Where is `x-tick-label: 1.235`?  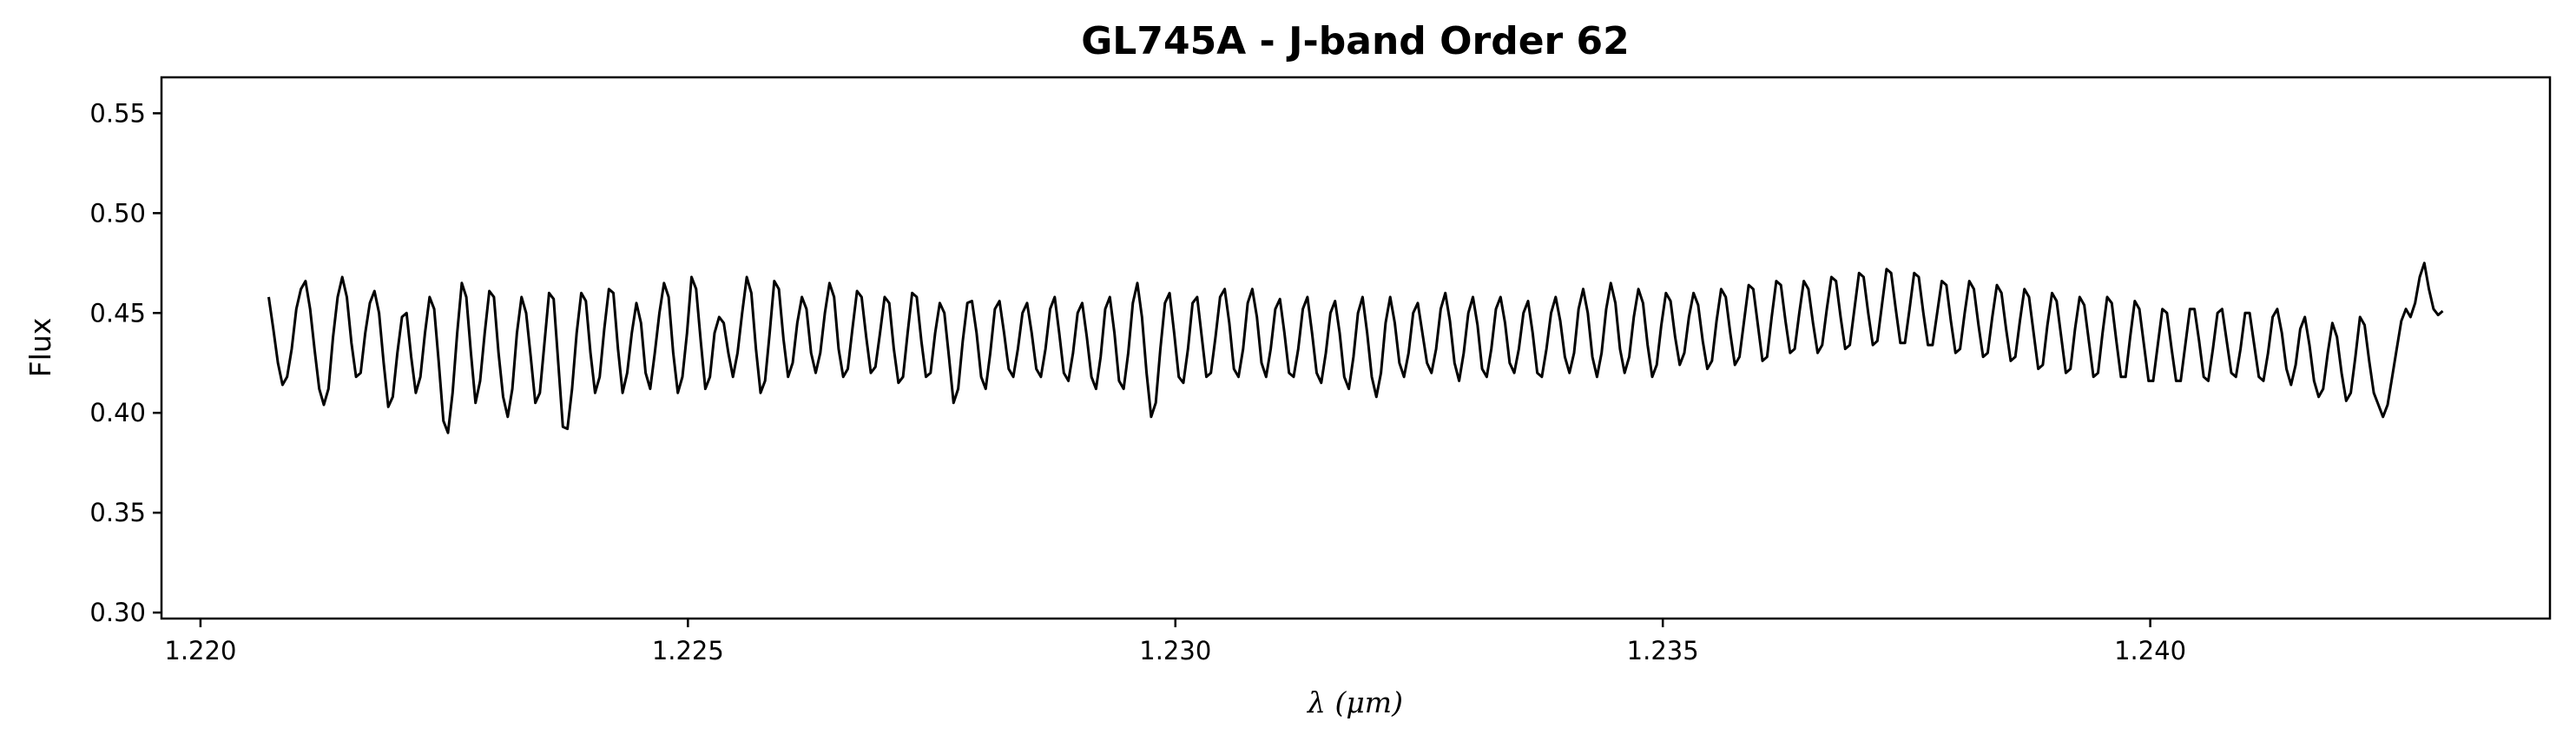 x-tick-label: 1.235 is located at coordinates (1663, 650).